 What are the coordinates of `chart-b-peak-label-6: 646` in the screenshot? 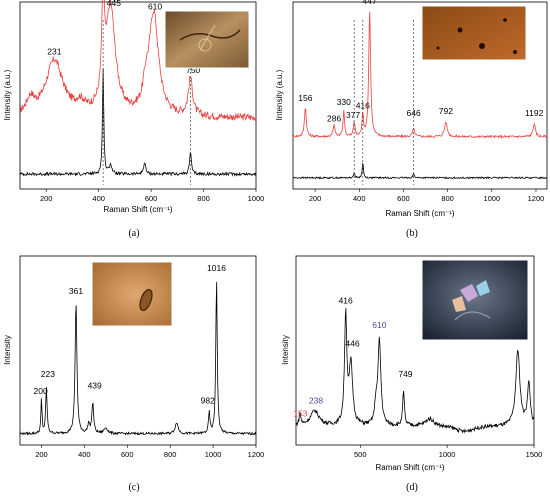 It's located at (414, 113).